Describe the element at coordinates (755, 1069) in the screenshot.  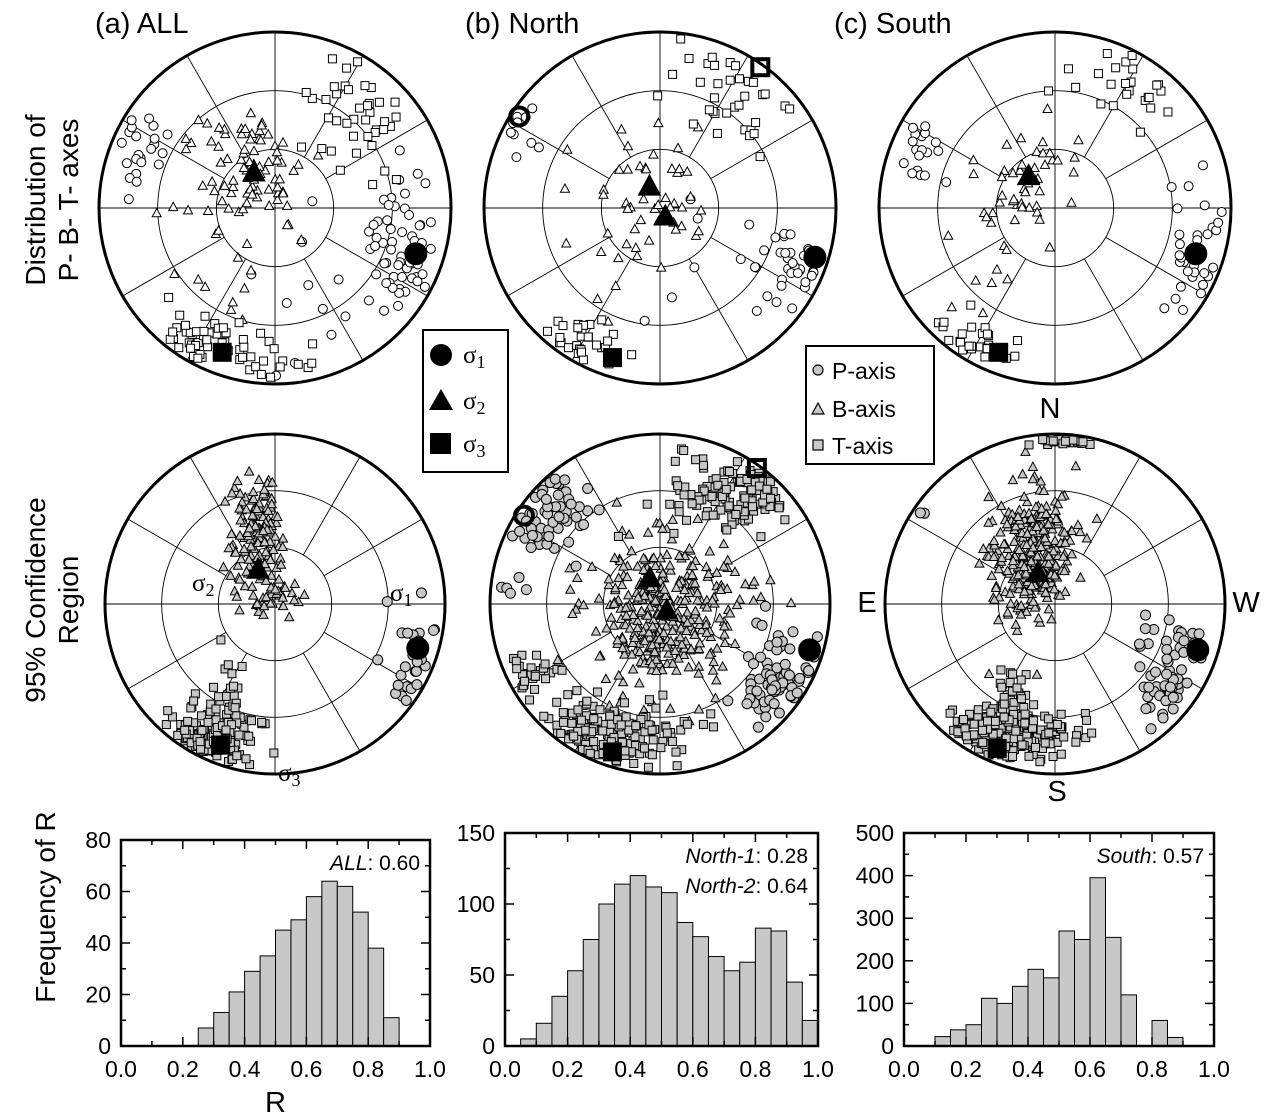
I see `x-tick-label: 0.8` at that location.